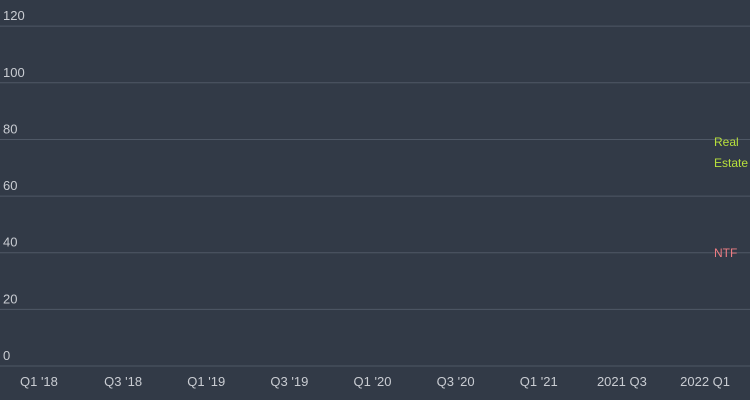  Describe the element at coordinates (731, 153) in the screenshot. I see `legend-label: Real Estate` at that location.